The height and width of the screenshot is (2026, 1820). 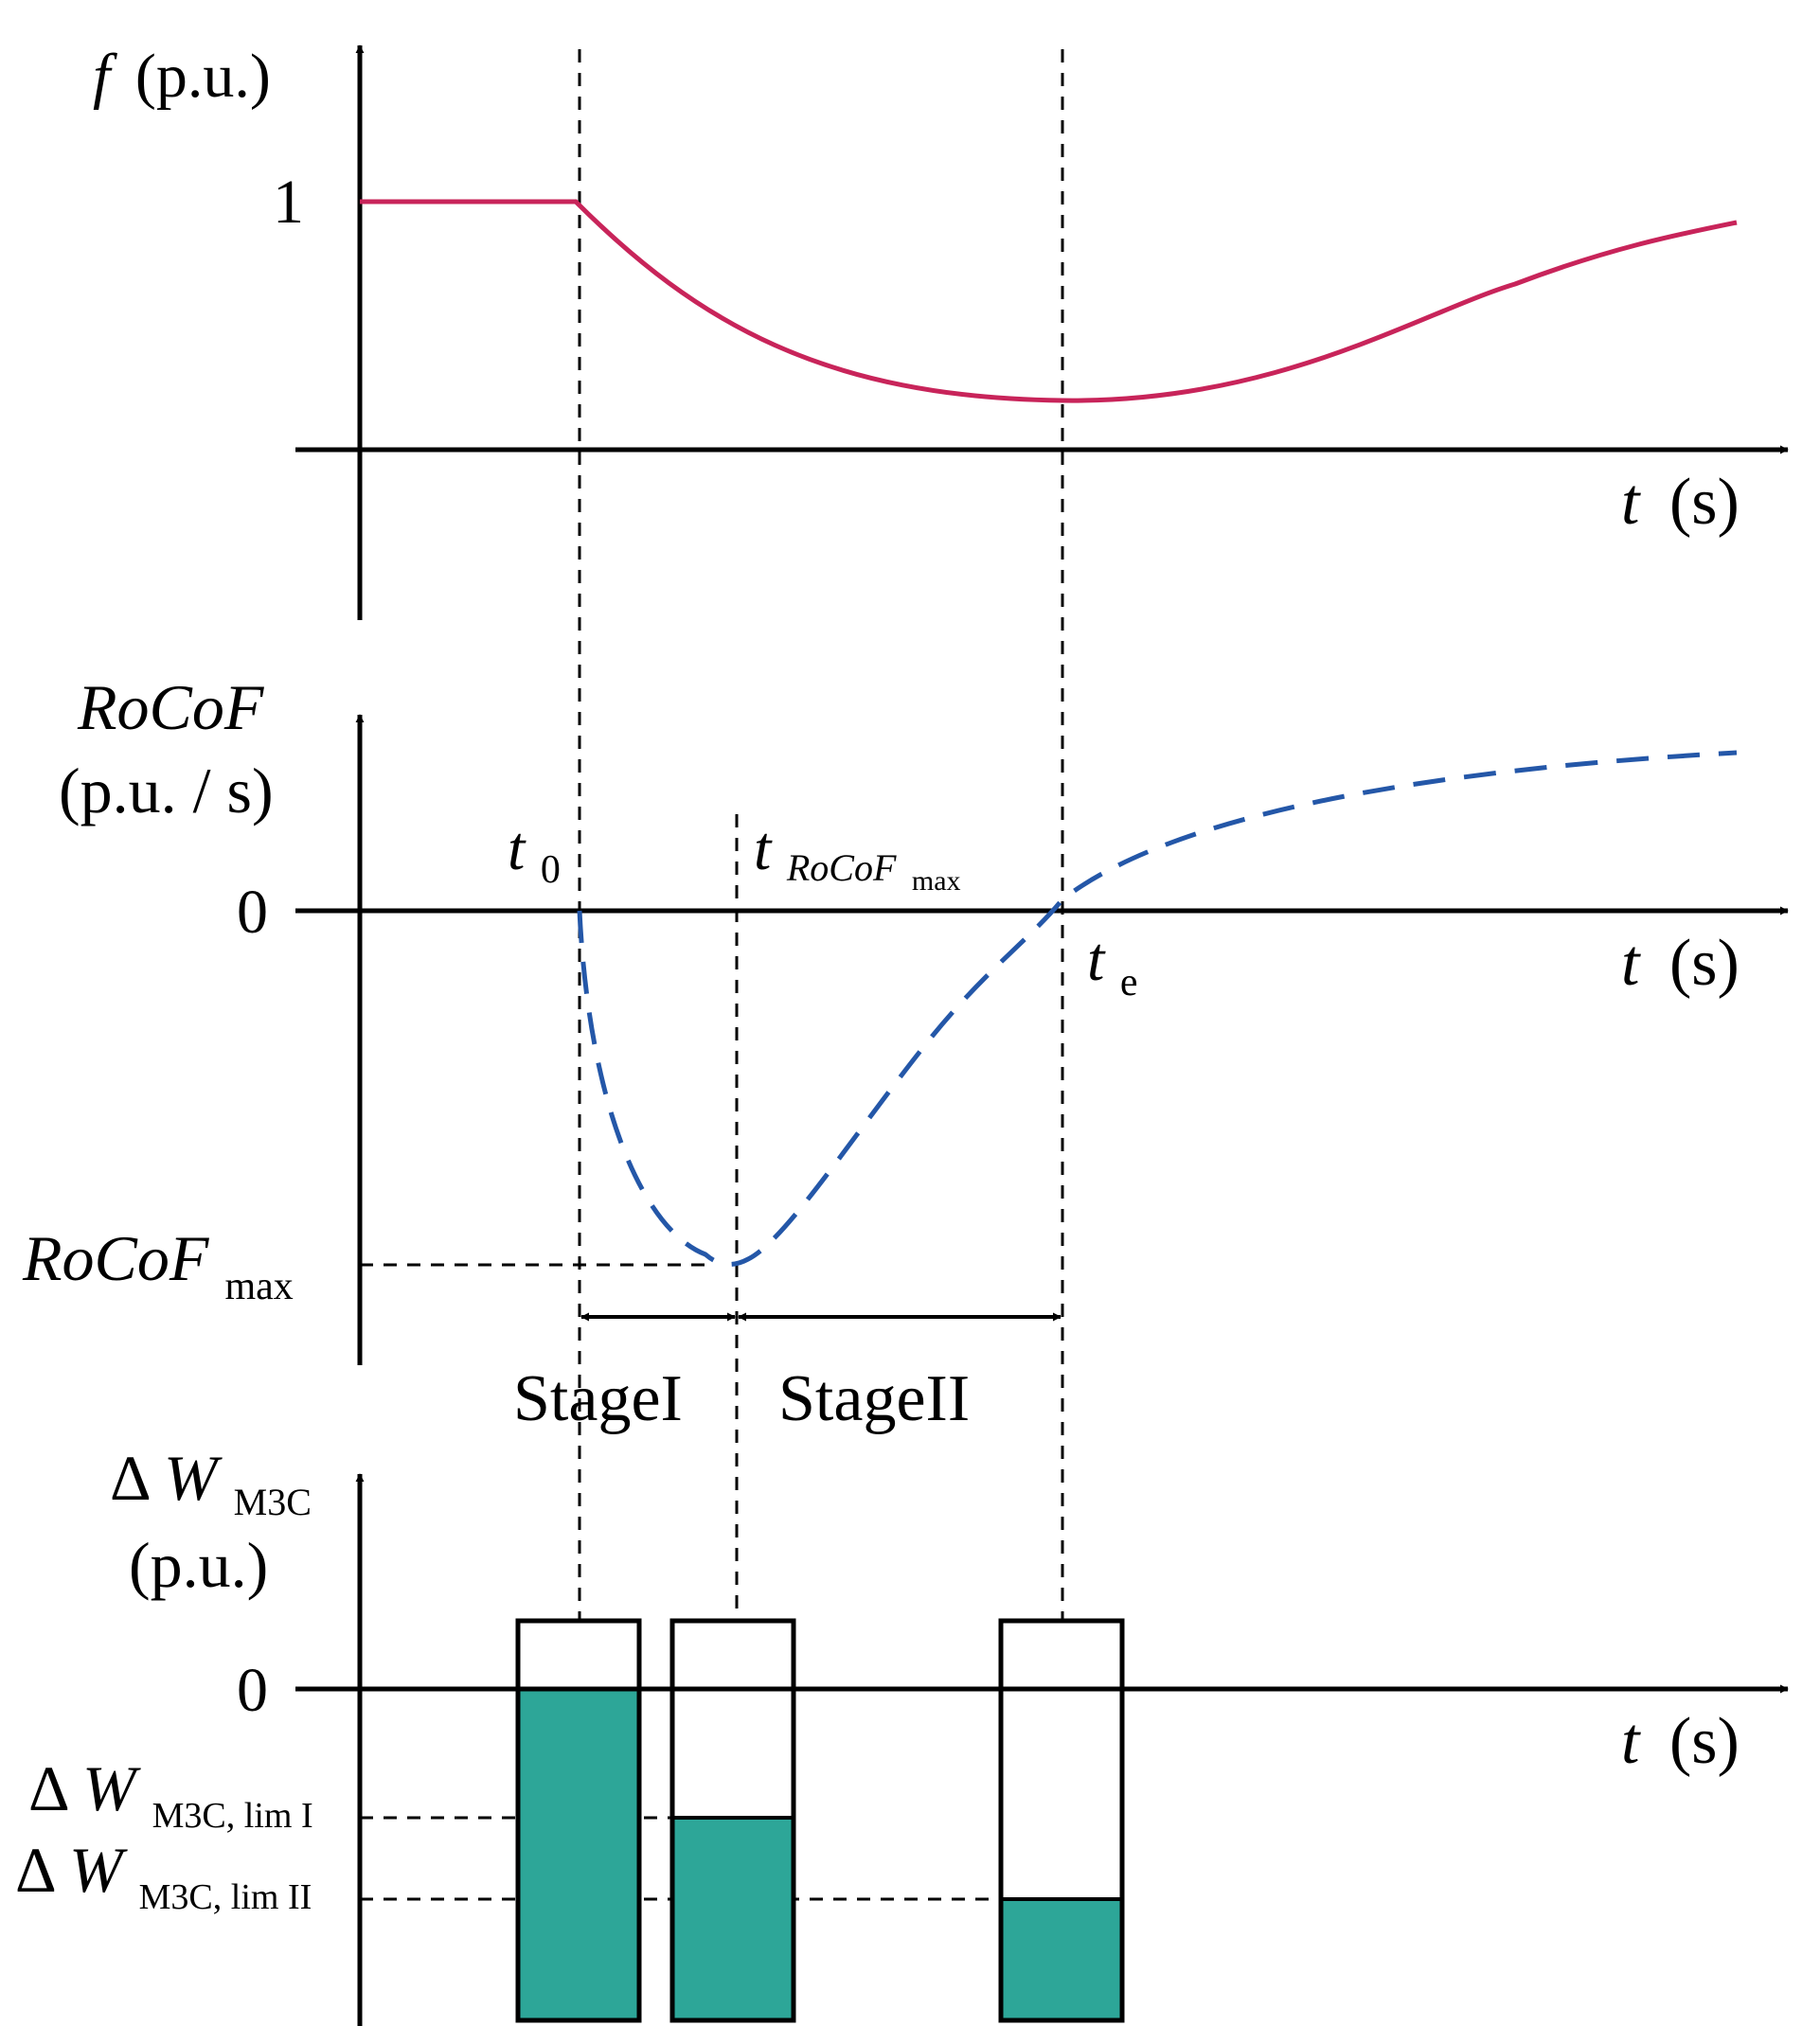 I want to click on energy-bar-1-fill, so click(x=578, y=1854).